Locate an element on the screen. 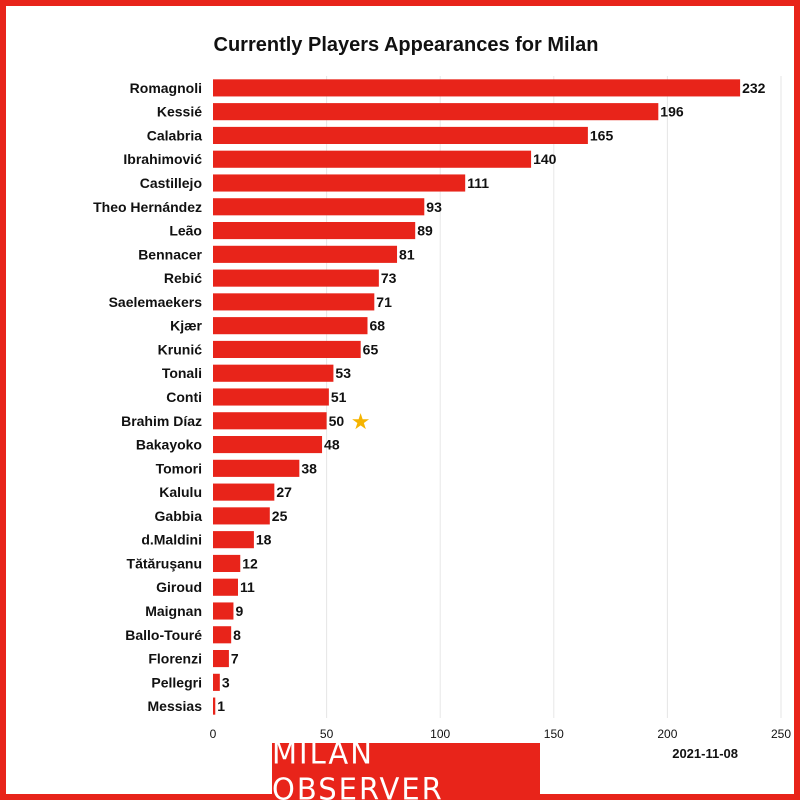 This screenshot has height=806, width=800. x-tick-label: 200 is located at coordinates (667, 734).